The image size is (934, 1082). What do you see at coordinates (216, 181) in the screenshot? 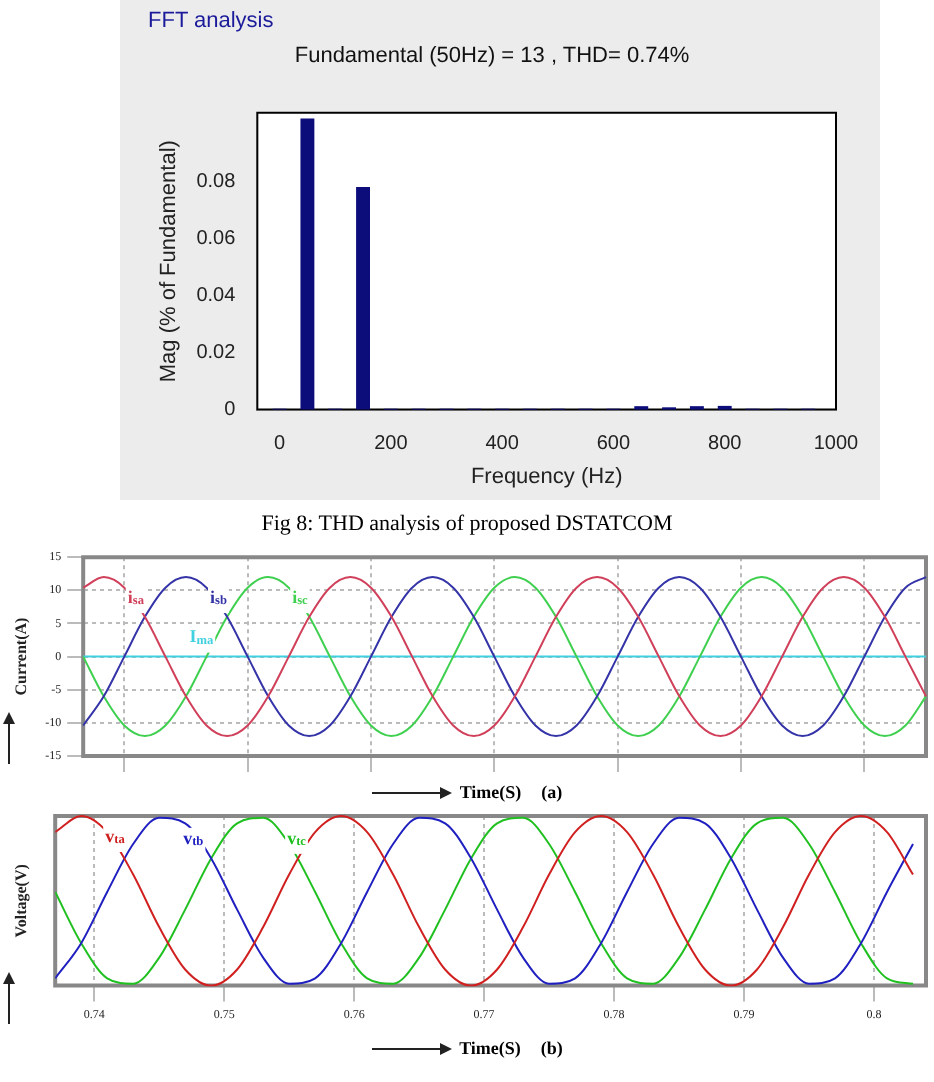
I see `y-tick-label: 0.08` at bounding box center [216, 181].